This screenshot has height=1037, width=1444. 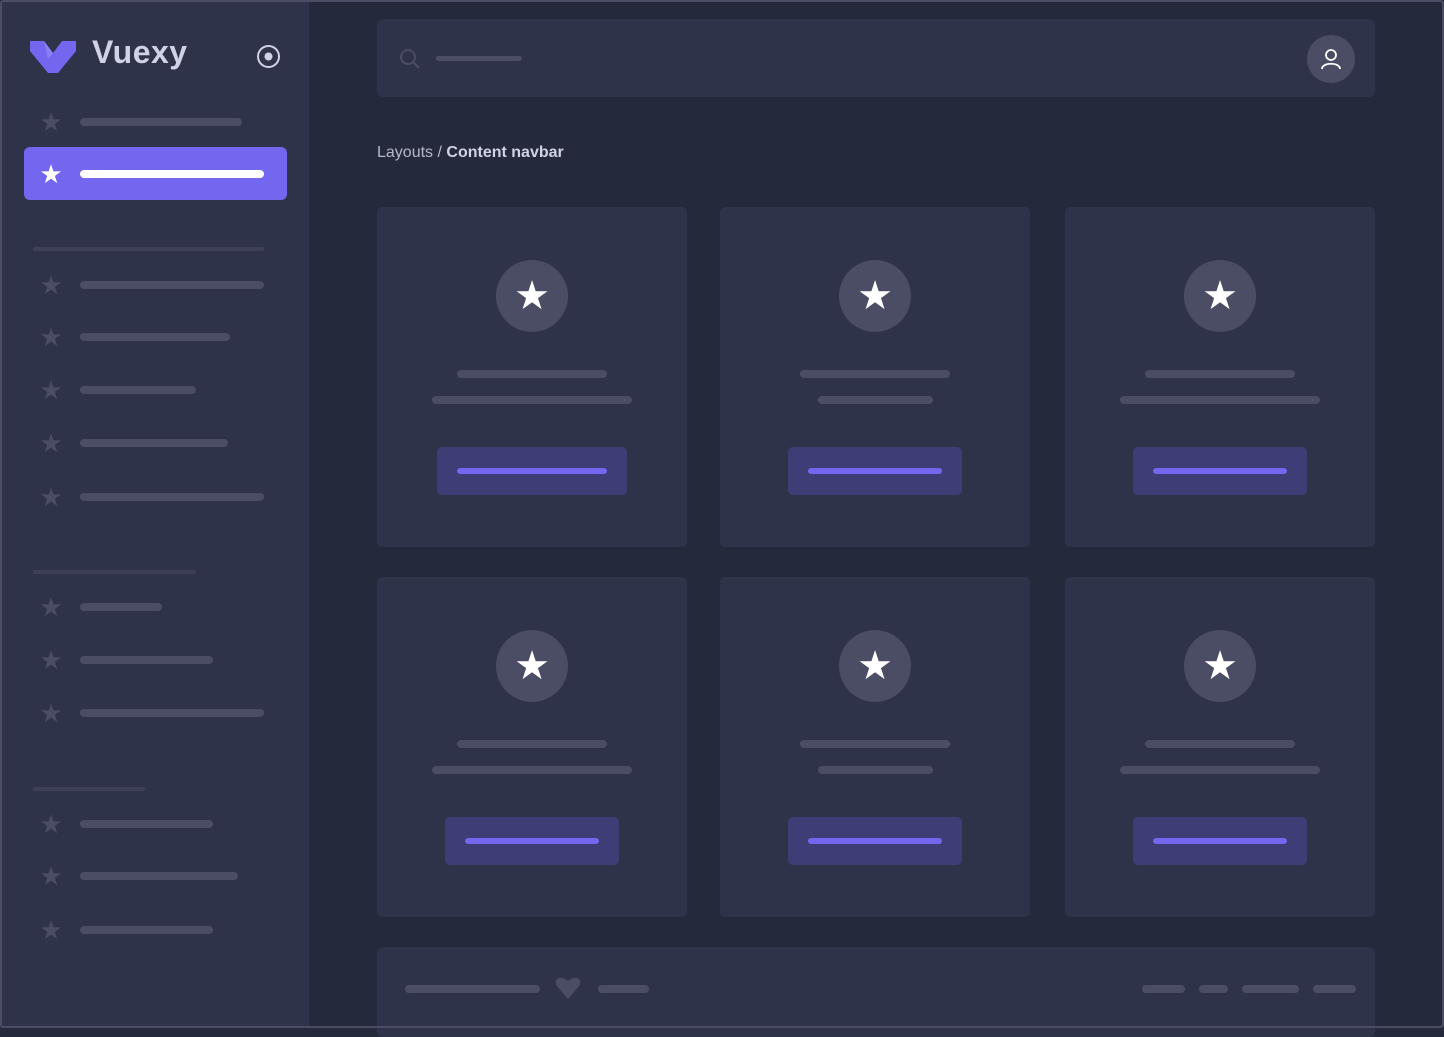 I want to click on search-icon, so click(x=410, y=59).